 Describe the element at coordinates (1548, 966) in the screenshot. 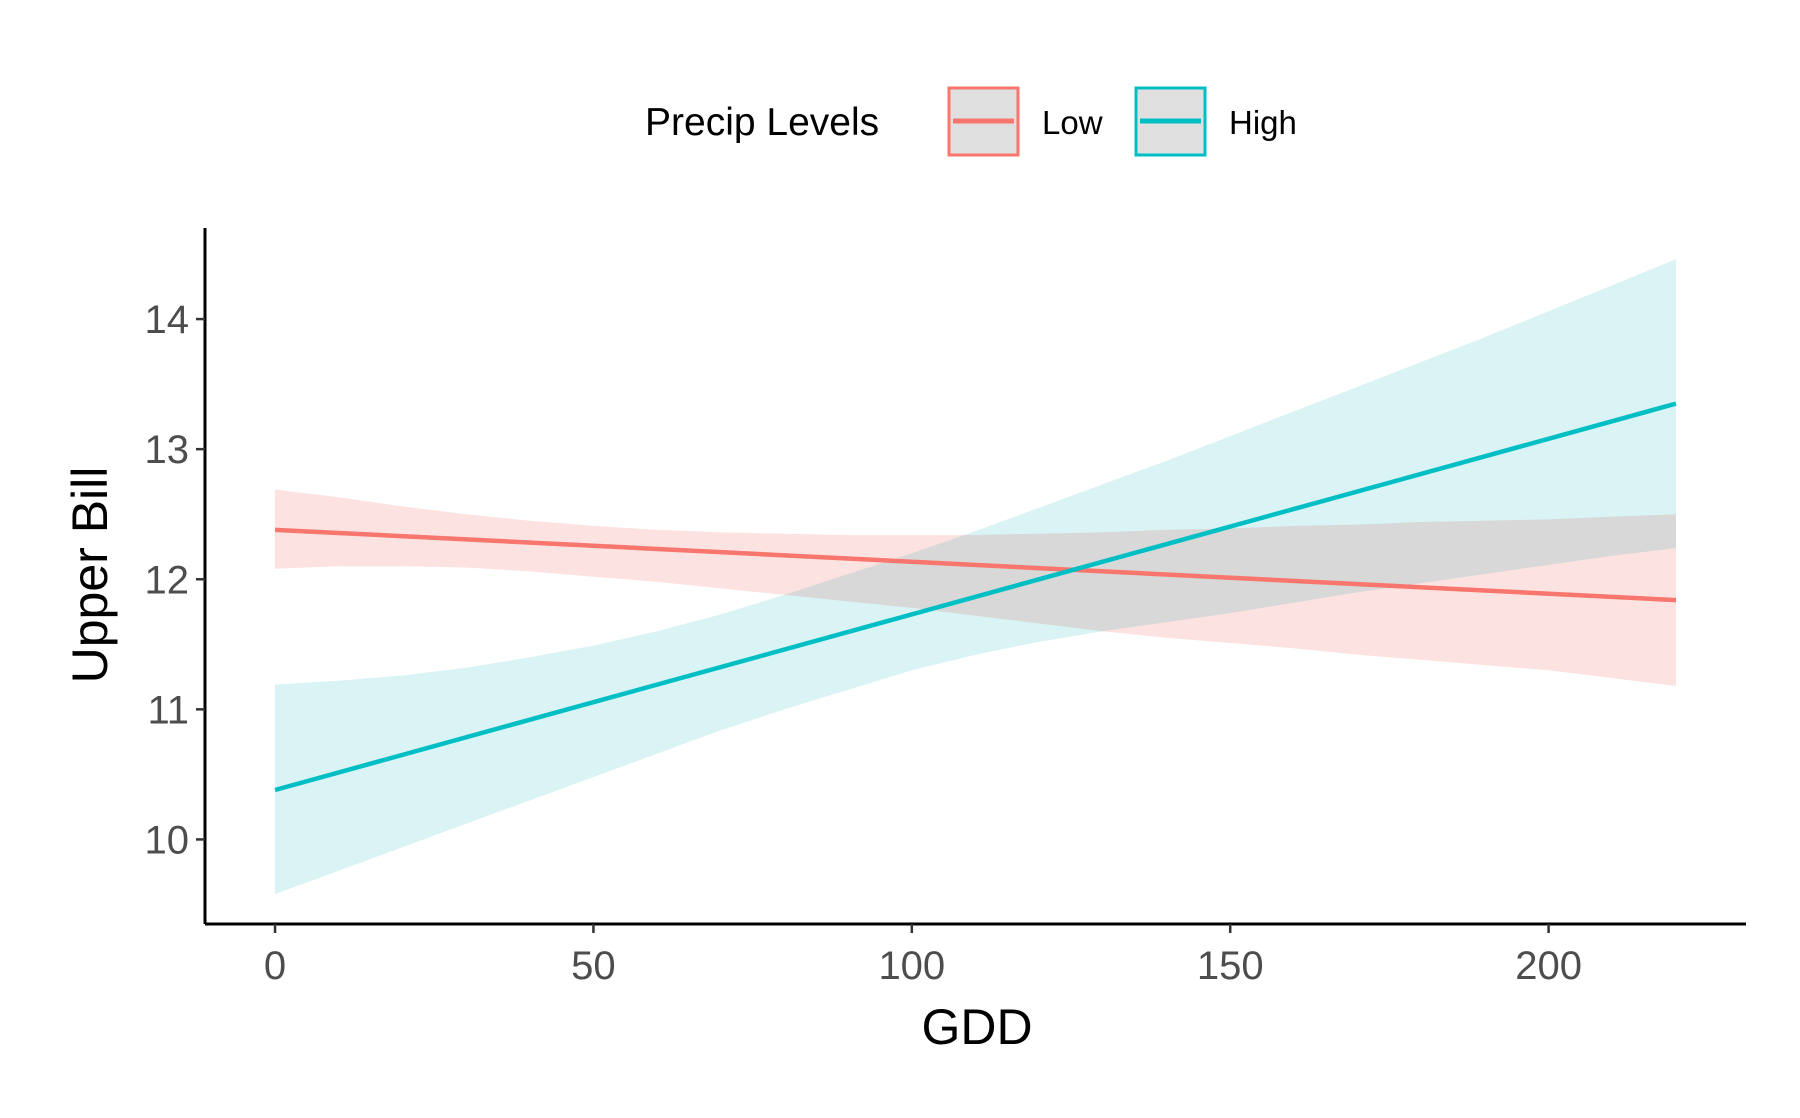

I see `x-tick-label: 200` at that location.